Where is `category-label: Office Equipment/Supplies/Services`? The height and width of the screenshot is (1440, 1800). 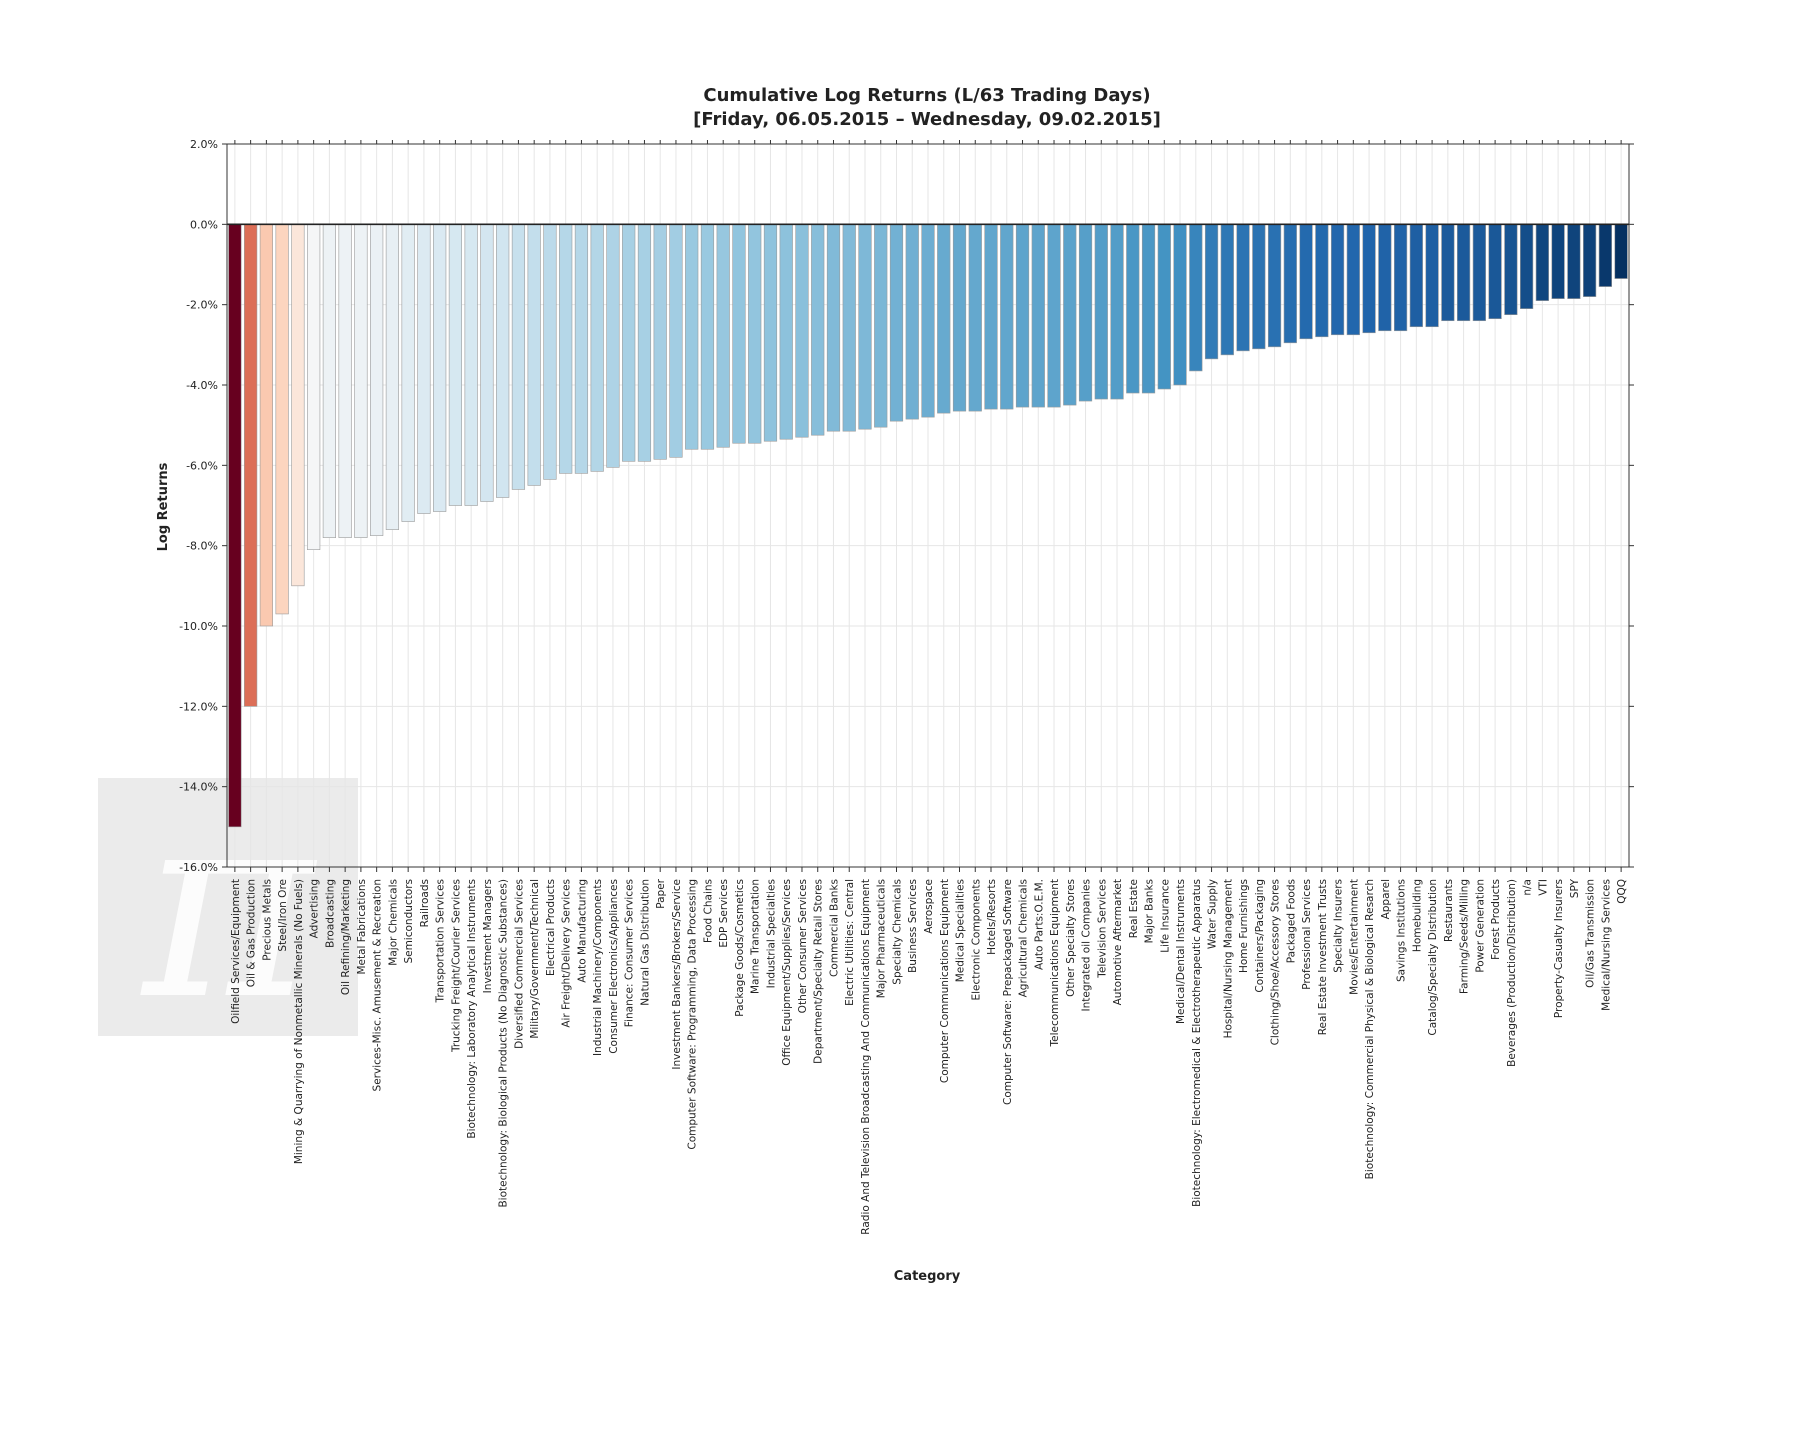 category-label: Office Equipment/Supplies/Services is located at coordinates (787, 972).